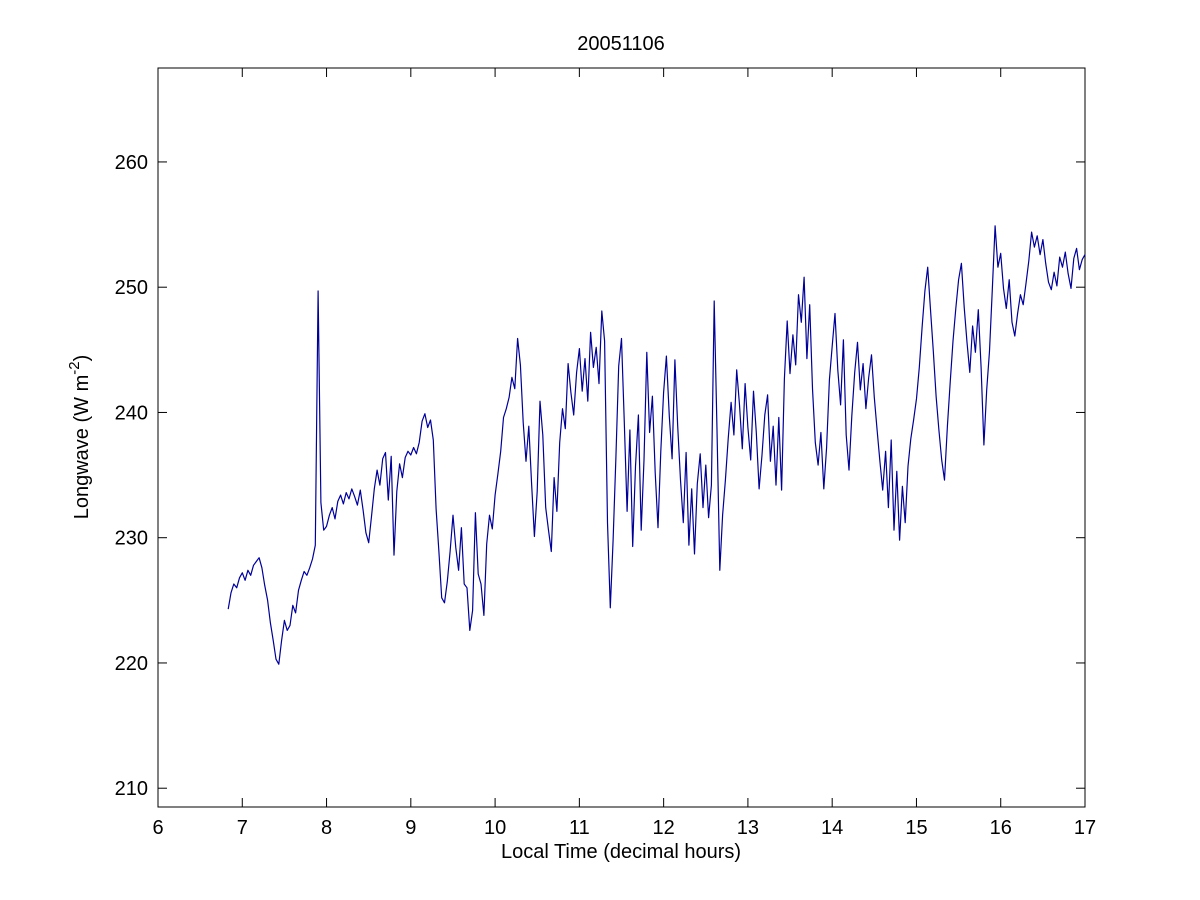 This screenshot has width=1200, height=900. I want to click on x-tick-label: 17, so click(1085, 828).